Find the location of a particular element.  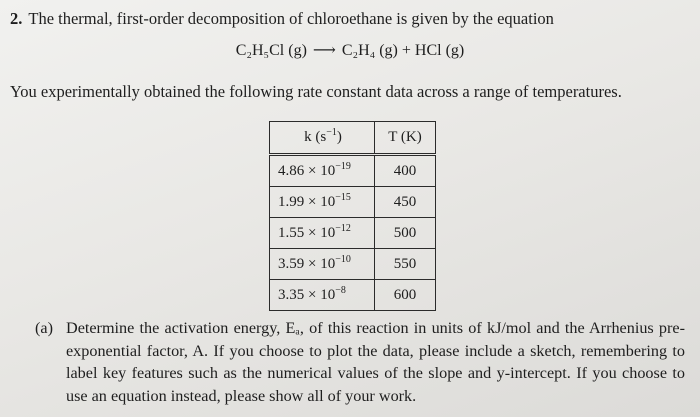

table-row: 3.35 × 10−8 600 is located at coordinates (352, 295).